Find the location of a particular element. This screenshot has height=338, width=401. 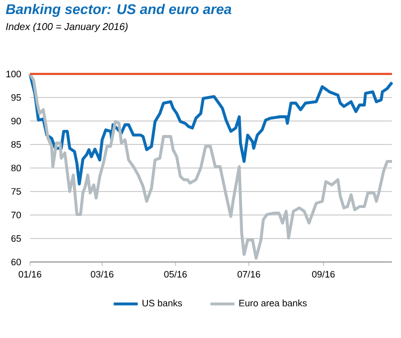

y-tick-label: 80 is located at coordinates (16, 168).